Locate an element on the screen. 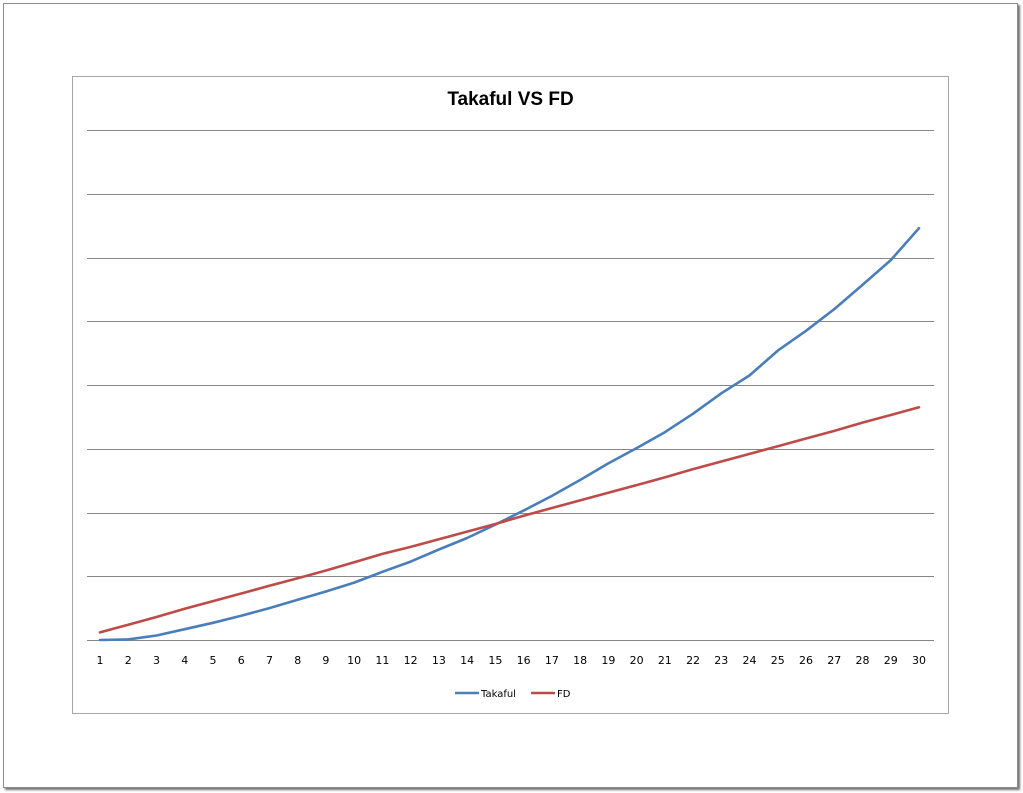  x-tick-label: 22 is located at coordinates (693, 660).